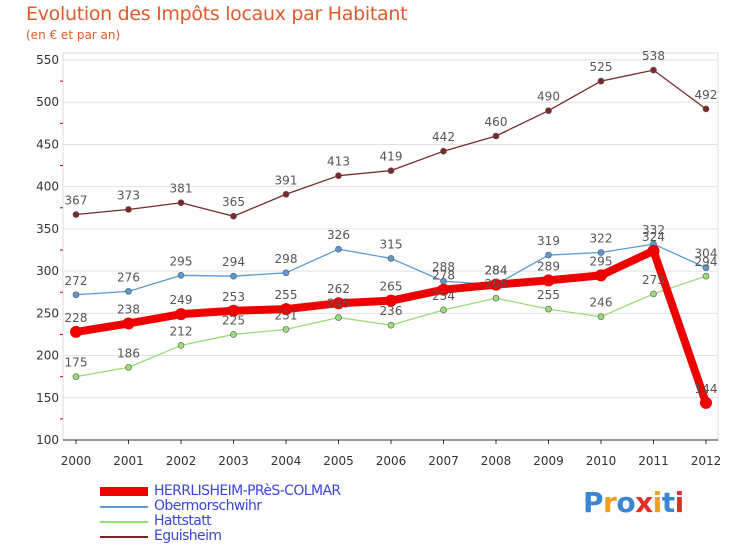 This screenshot has width=750, height=550. Describe the element at coordinates (76, 201) in the screenshot. I see `data-label: 367` at that location.